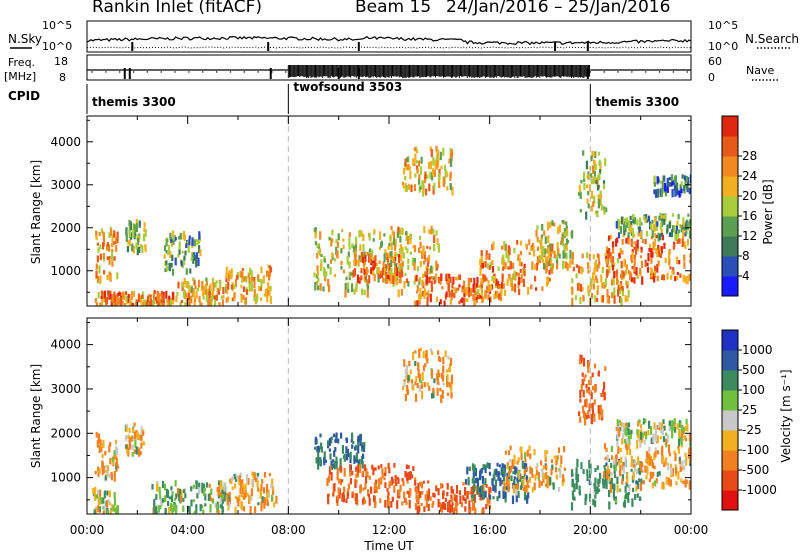 This screenshot has width=800, height=554. Describe the element at coordinates (590, 530) in the screenshot. I see `x-tick-label: 20:00` at that location.